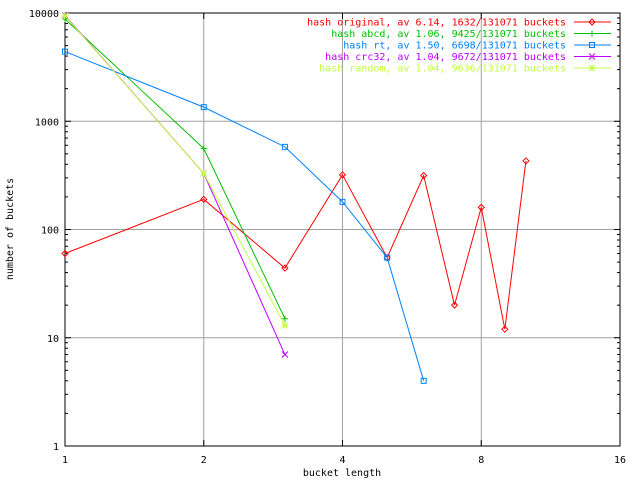 The height and width of the screenshot is (480, 640). I want to click on x-tick-label: 4, so click(342, 460).